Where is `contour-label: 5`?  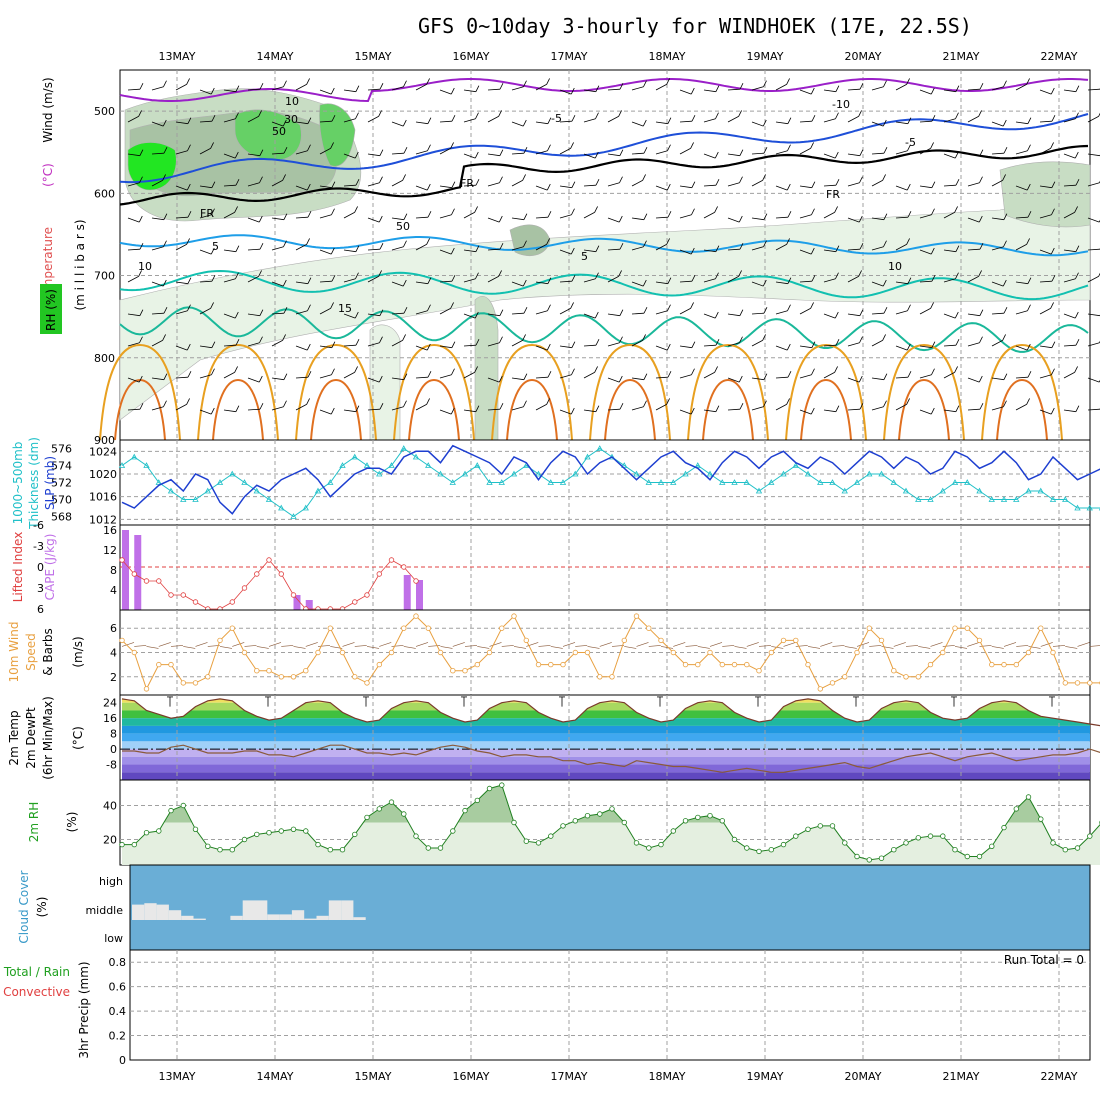
contour-label: 5 is located at coordinates (215, 246).